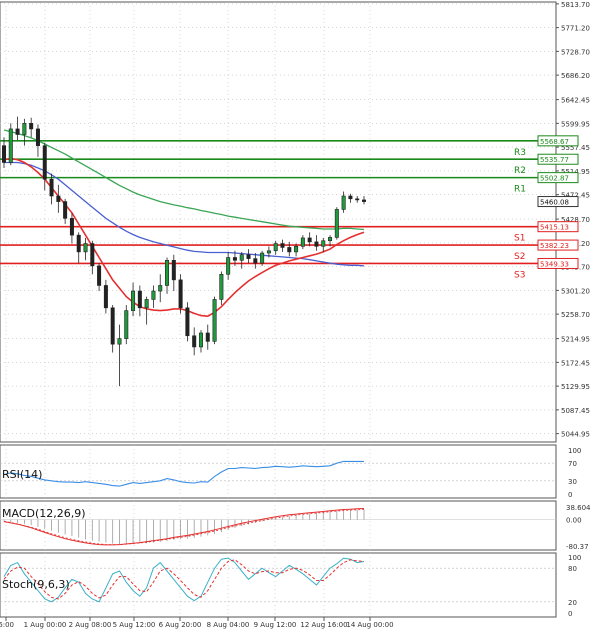 The height and width of the screenshot is (636, 600). Describe the element at coordinates (572, 603) in the screenshot. I see `stoch-tick-2: 20` at that location.